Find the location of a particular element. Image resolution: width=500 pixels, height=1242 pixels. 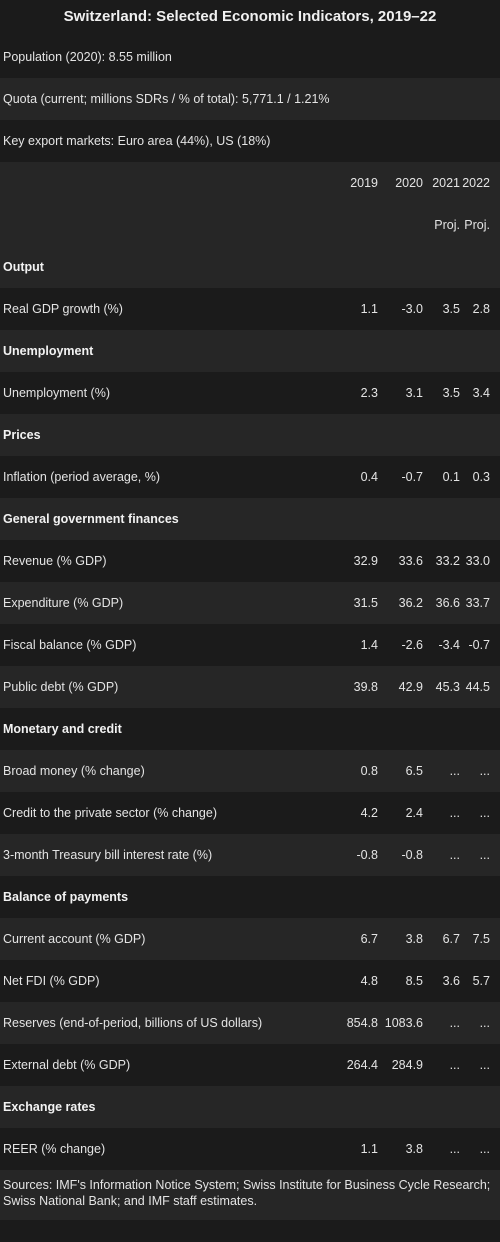

value-cell-2022: 33.7 is located at coordinates (477, 603).